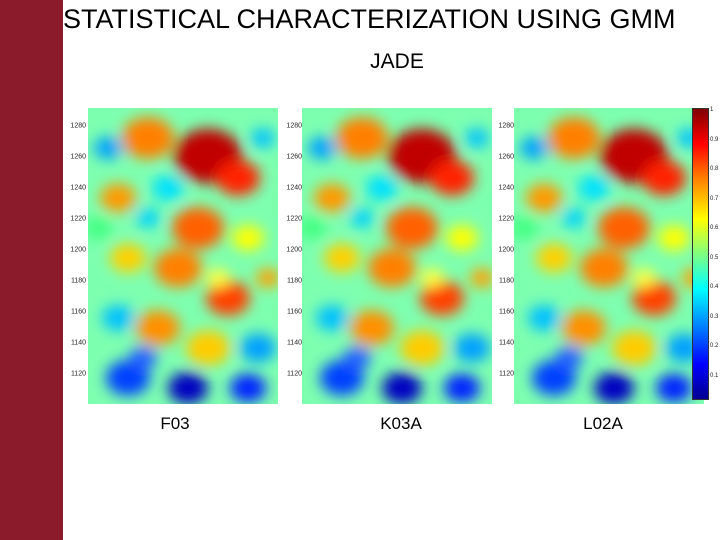  What do you see at coordinates (714, 375) in the screenshot?
I see `colorbar-tick-label: 0.1` at bounding box center [714, 375].